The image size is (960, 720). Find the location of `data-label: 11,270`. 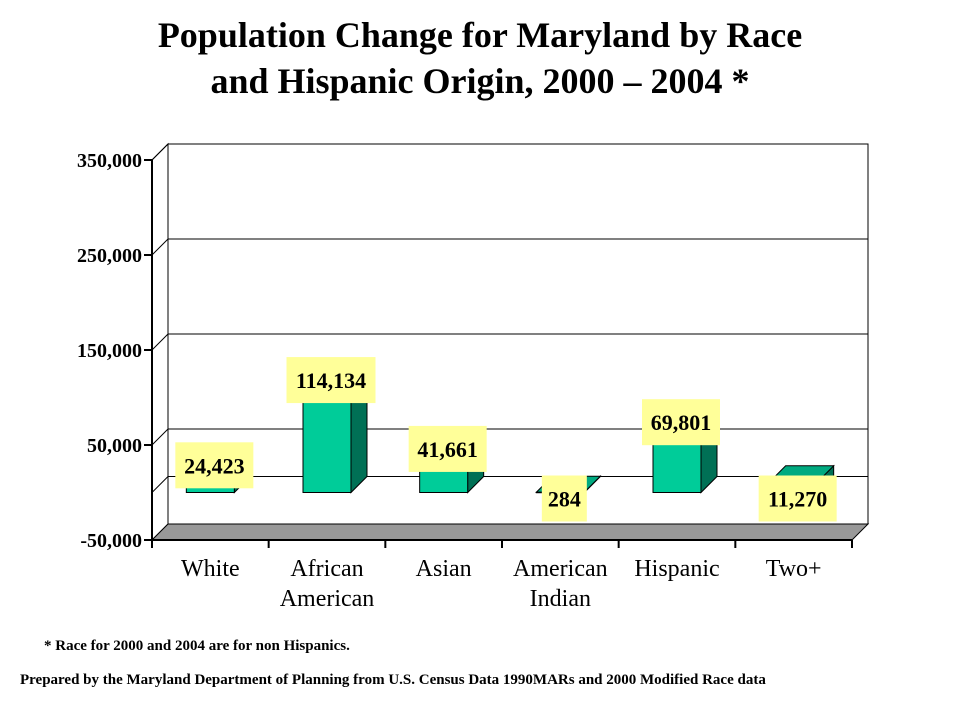

data-label: 11,270 is located at coordinates (797, 499).